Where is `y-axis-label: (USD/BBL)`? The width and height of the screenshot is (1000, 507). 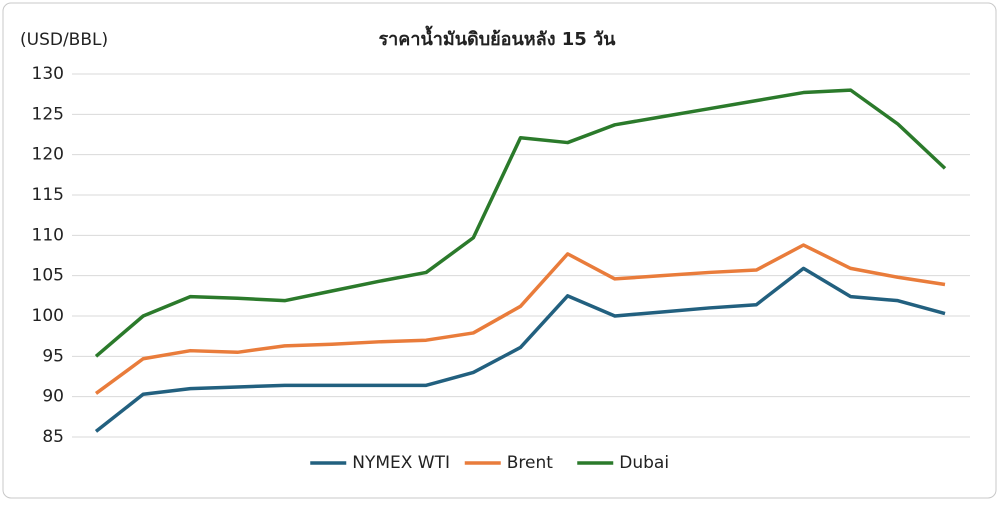
y-axis-label: (USD/BBL) is located at coordinates (64, 40).